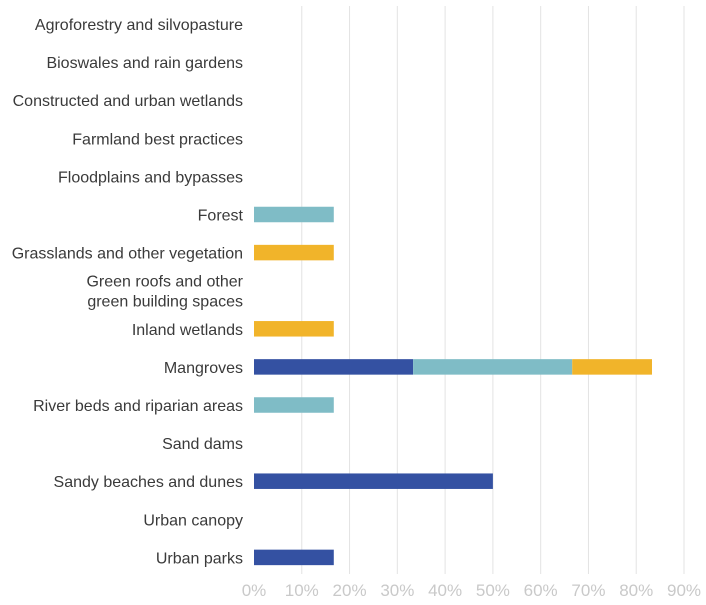 Image resolution: width=706 pixels, height=605 pixels. I want to click on category-label: Mangroves, so click(203, 368).